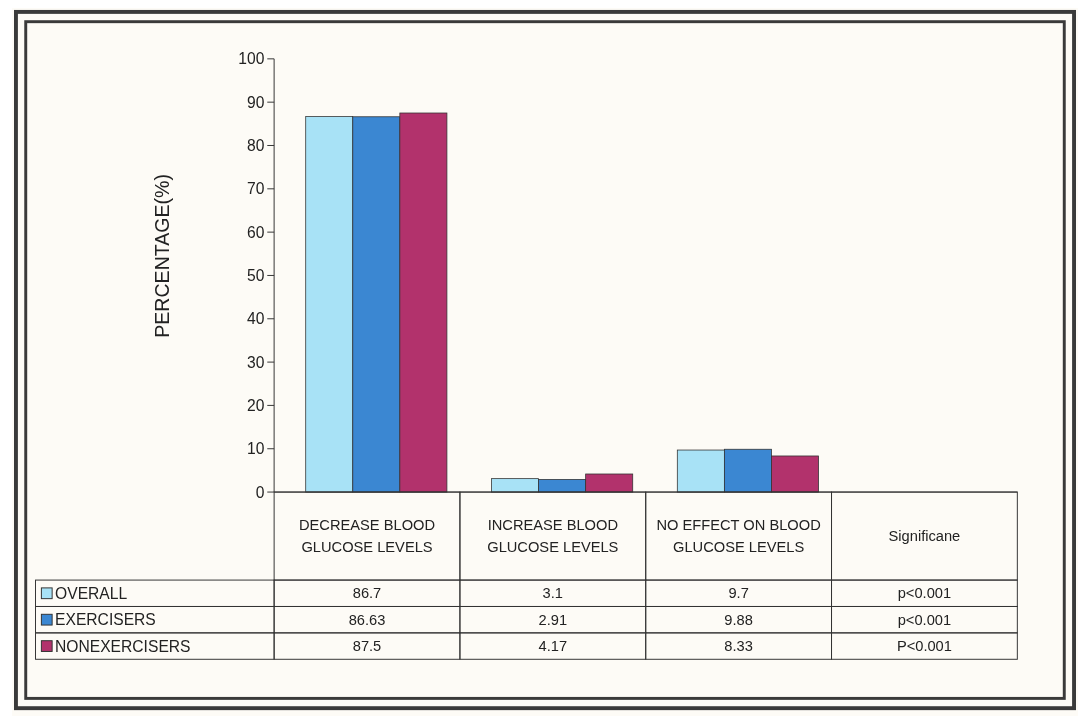  I want to click on legend-label: NONEXERCISERS, so click(123, 646).